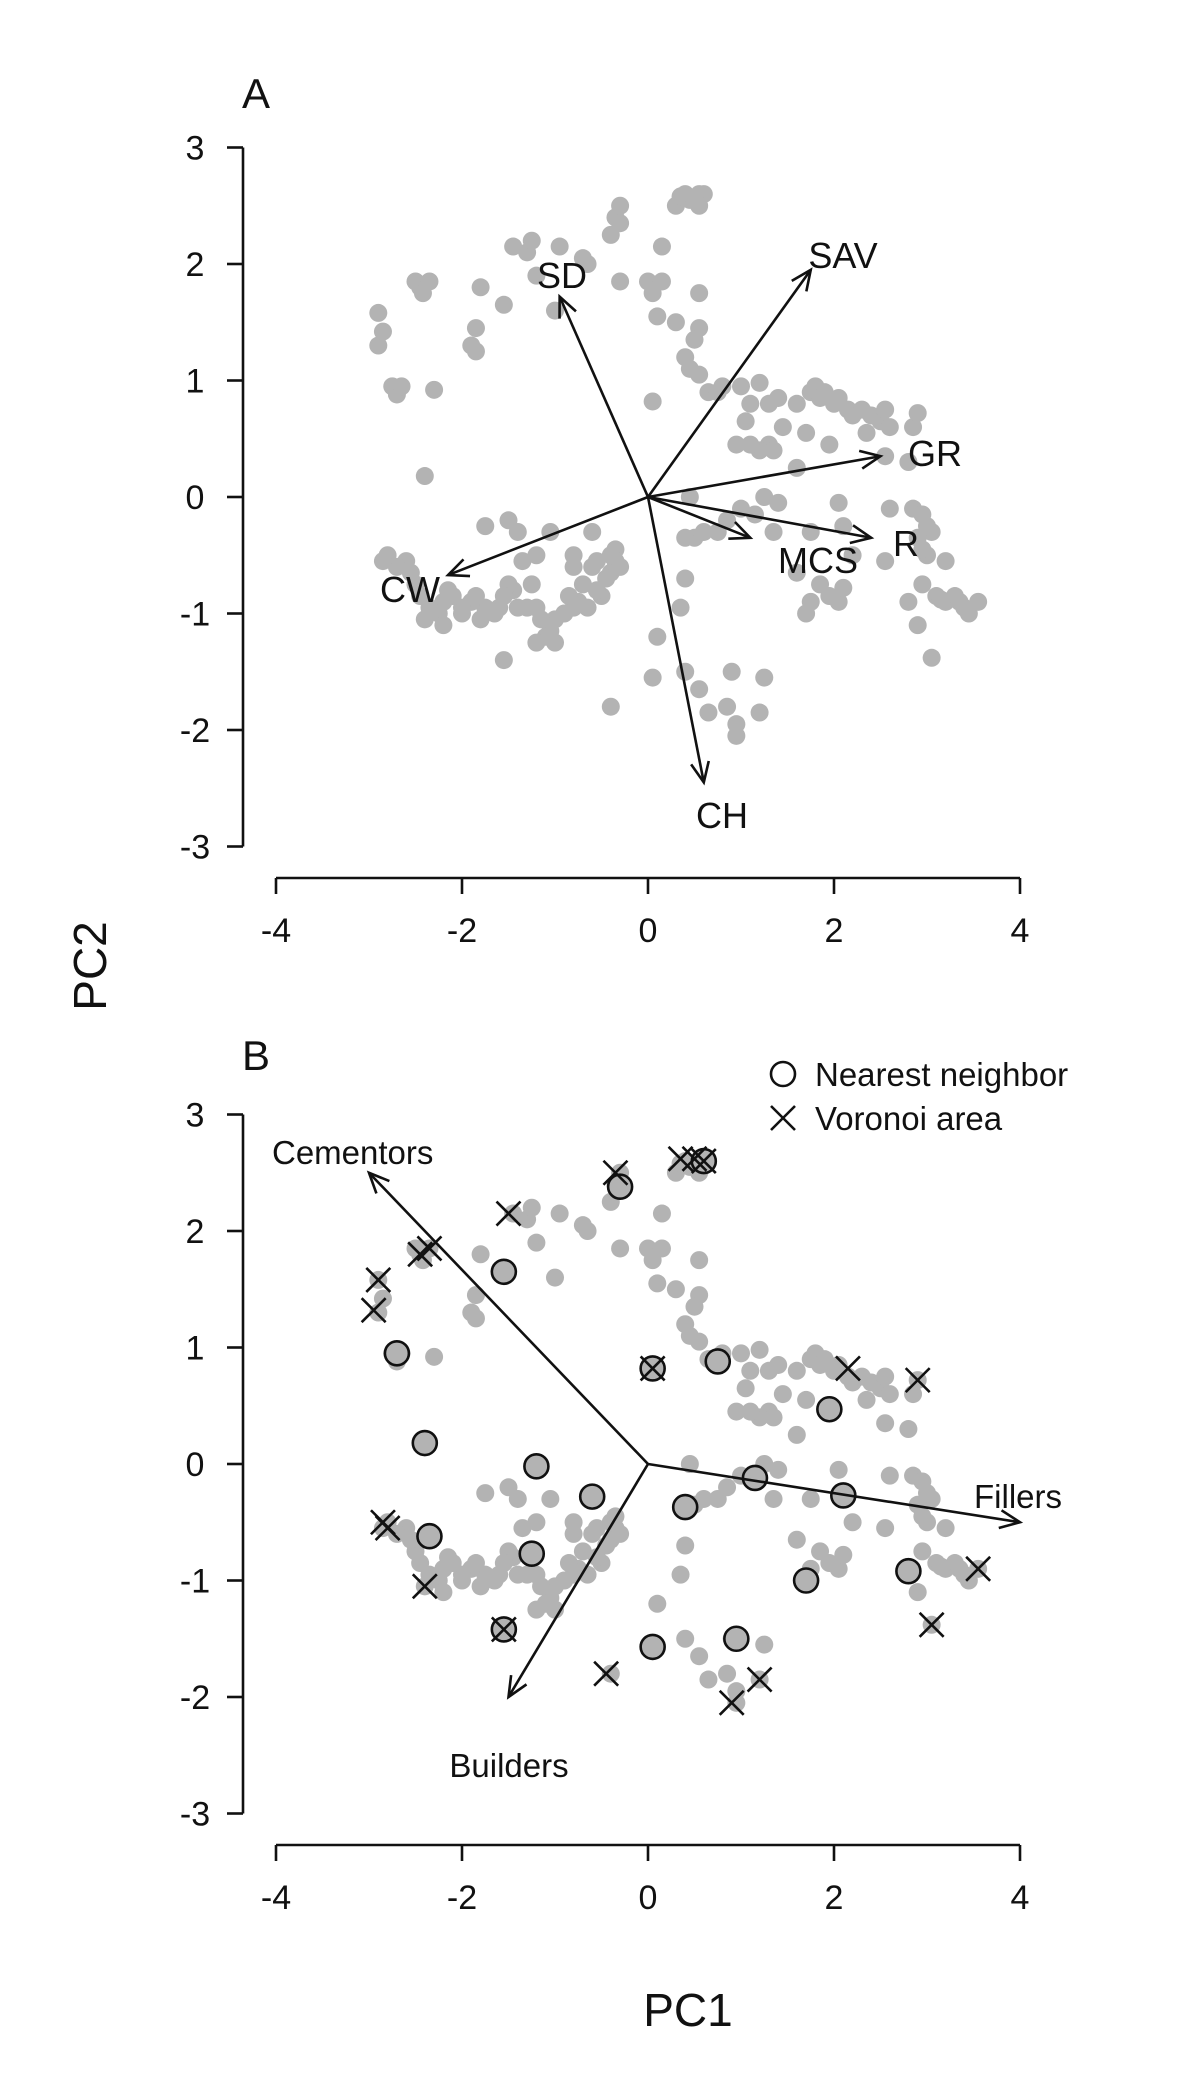 Image resolution: width=1200 pixels, height=2100 pixels. Describe the element at coordinates (676, 1430) in the screenshot. I see `panel-b-voronoi-markers` at that location.